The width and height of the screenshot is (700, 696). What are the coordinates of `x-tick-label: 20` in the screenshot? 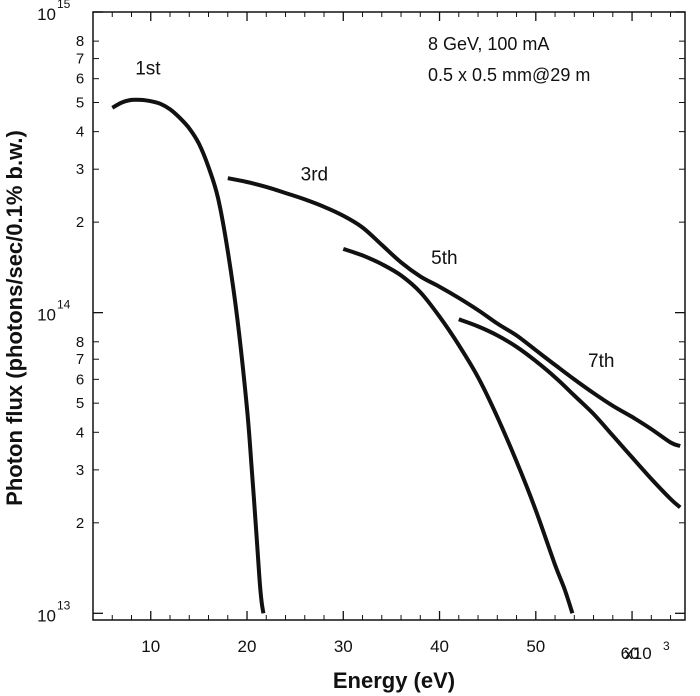 It's located at (247, 646).